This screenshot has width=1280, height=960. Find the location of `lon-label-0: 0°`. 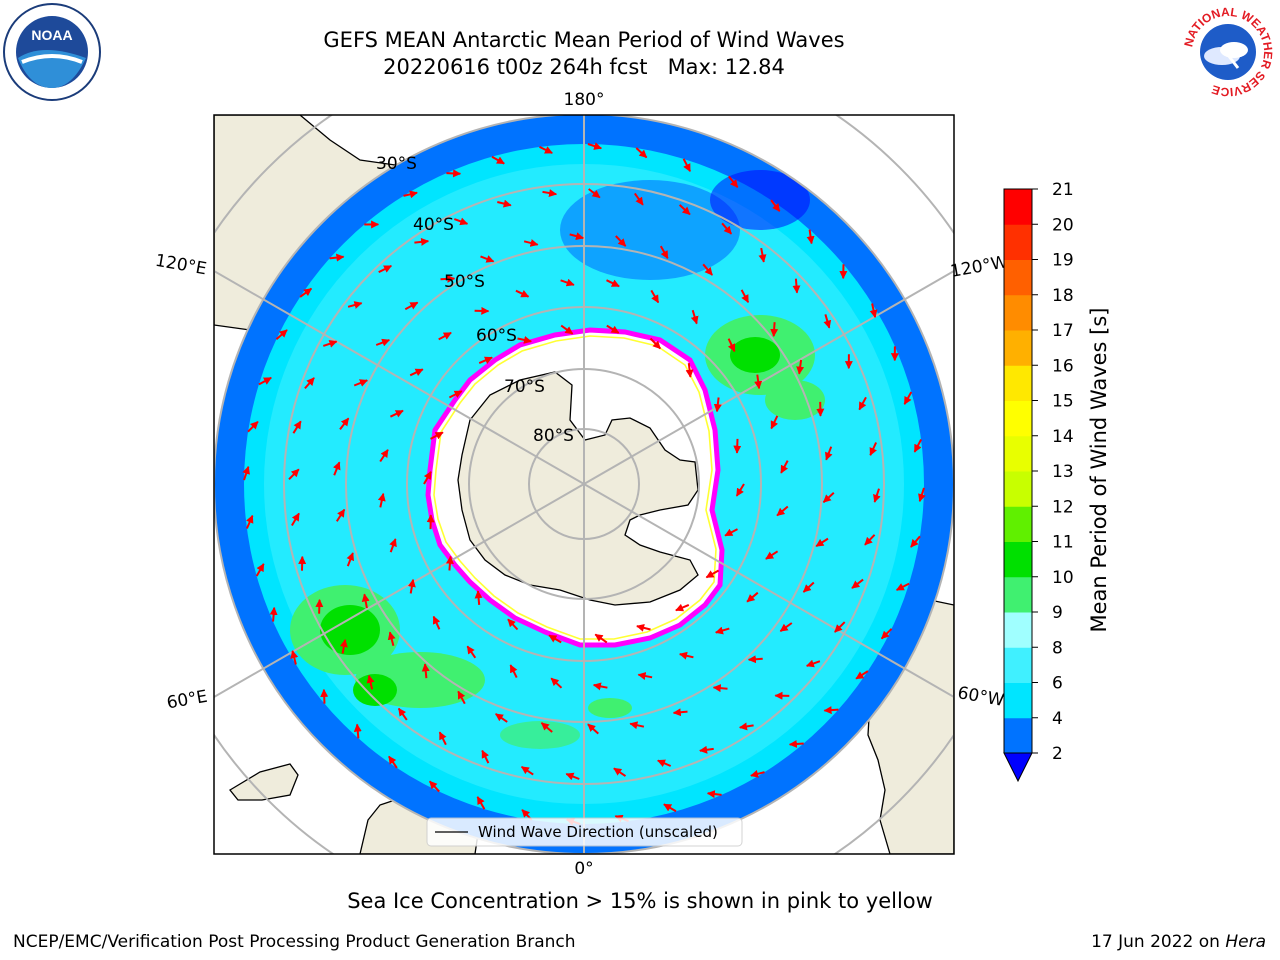

lon-label-0: 0° is located at coordinates (583, 869).